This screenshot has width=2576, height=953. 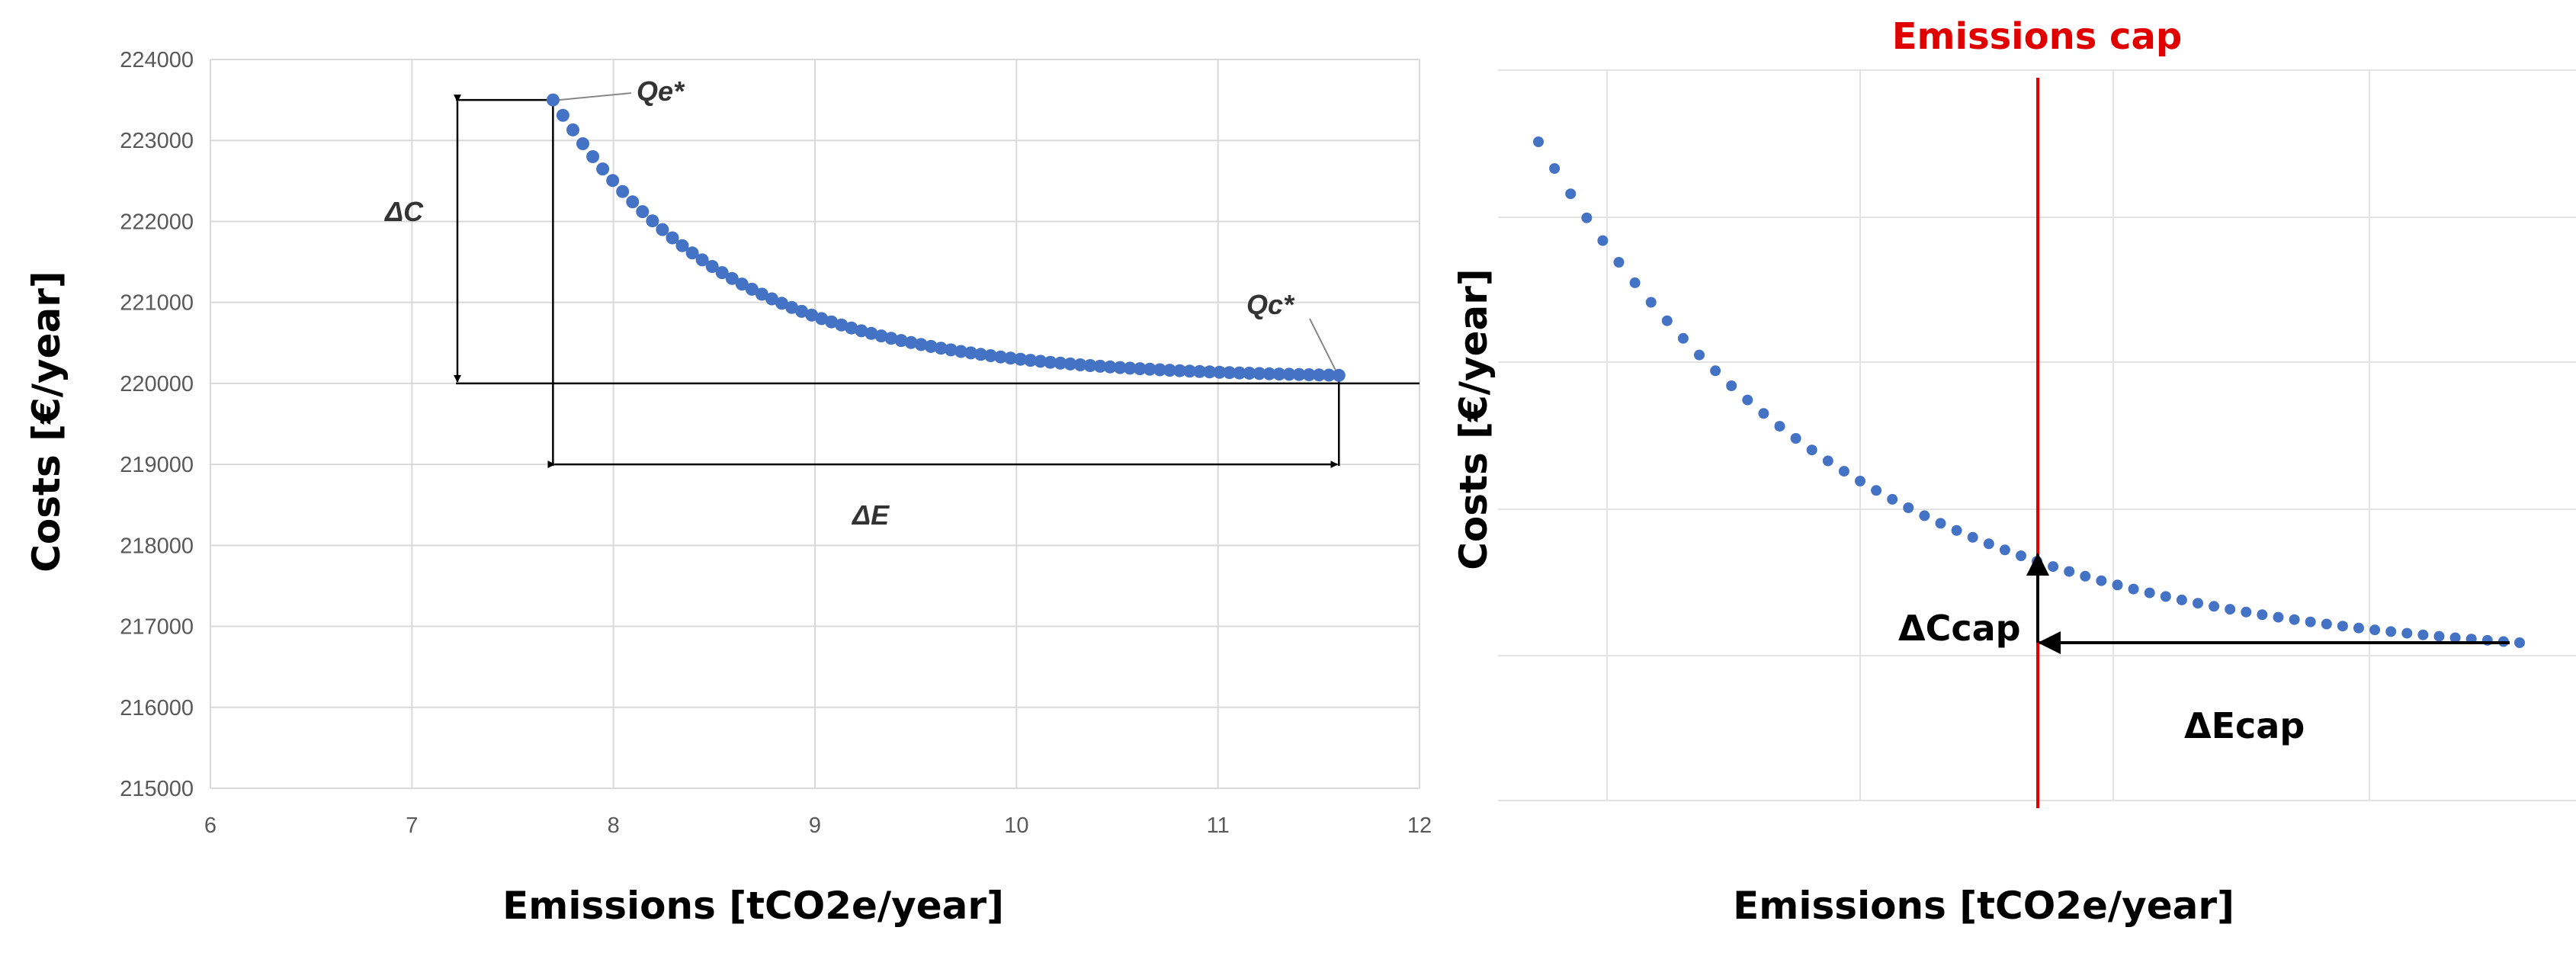 What do you see at coordinates (157, 384) in the screenshot?
I see `y-tick-label: 220000` at bounding box center [157, 384].